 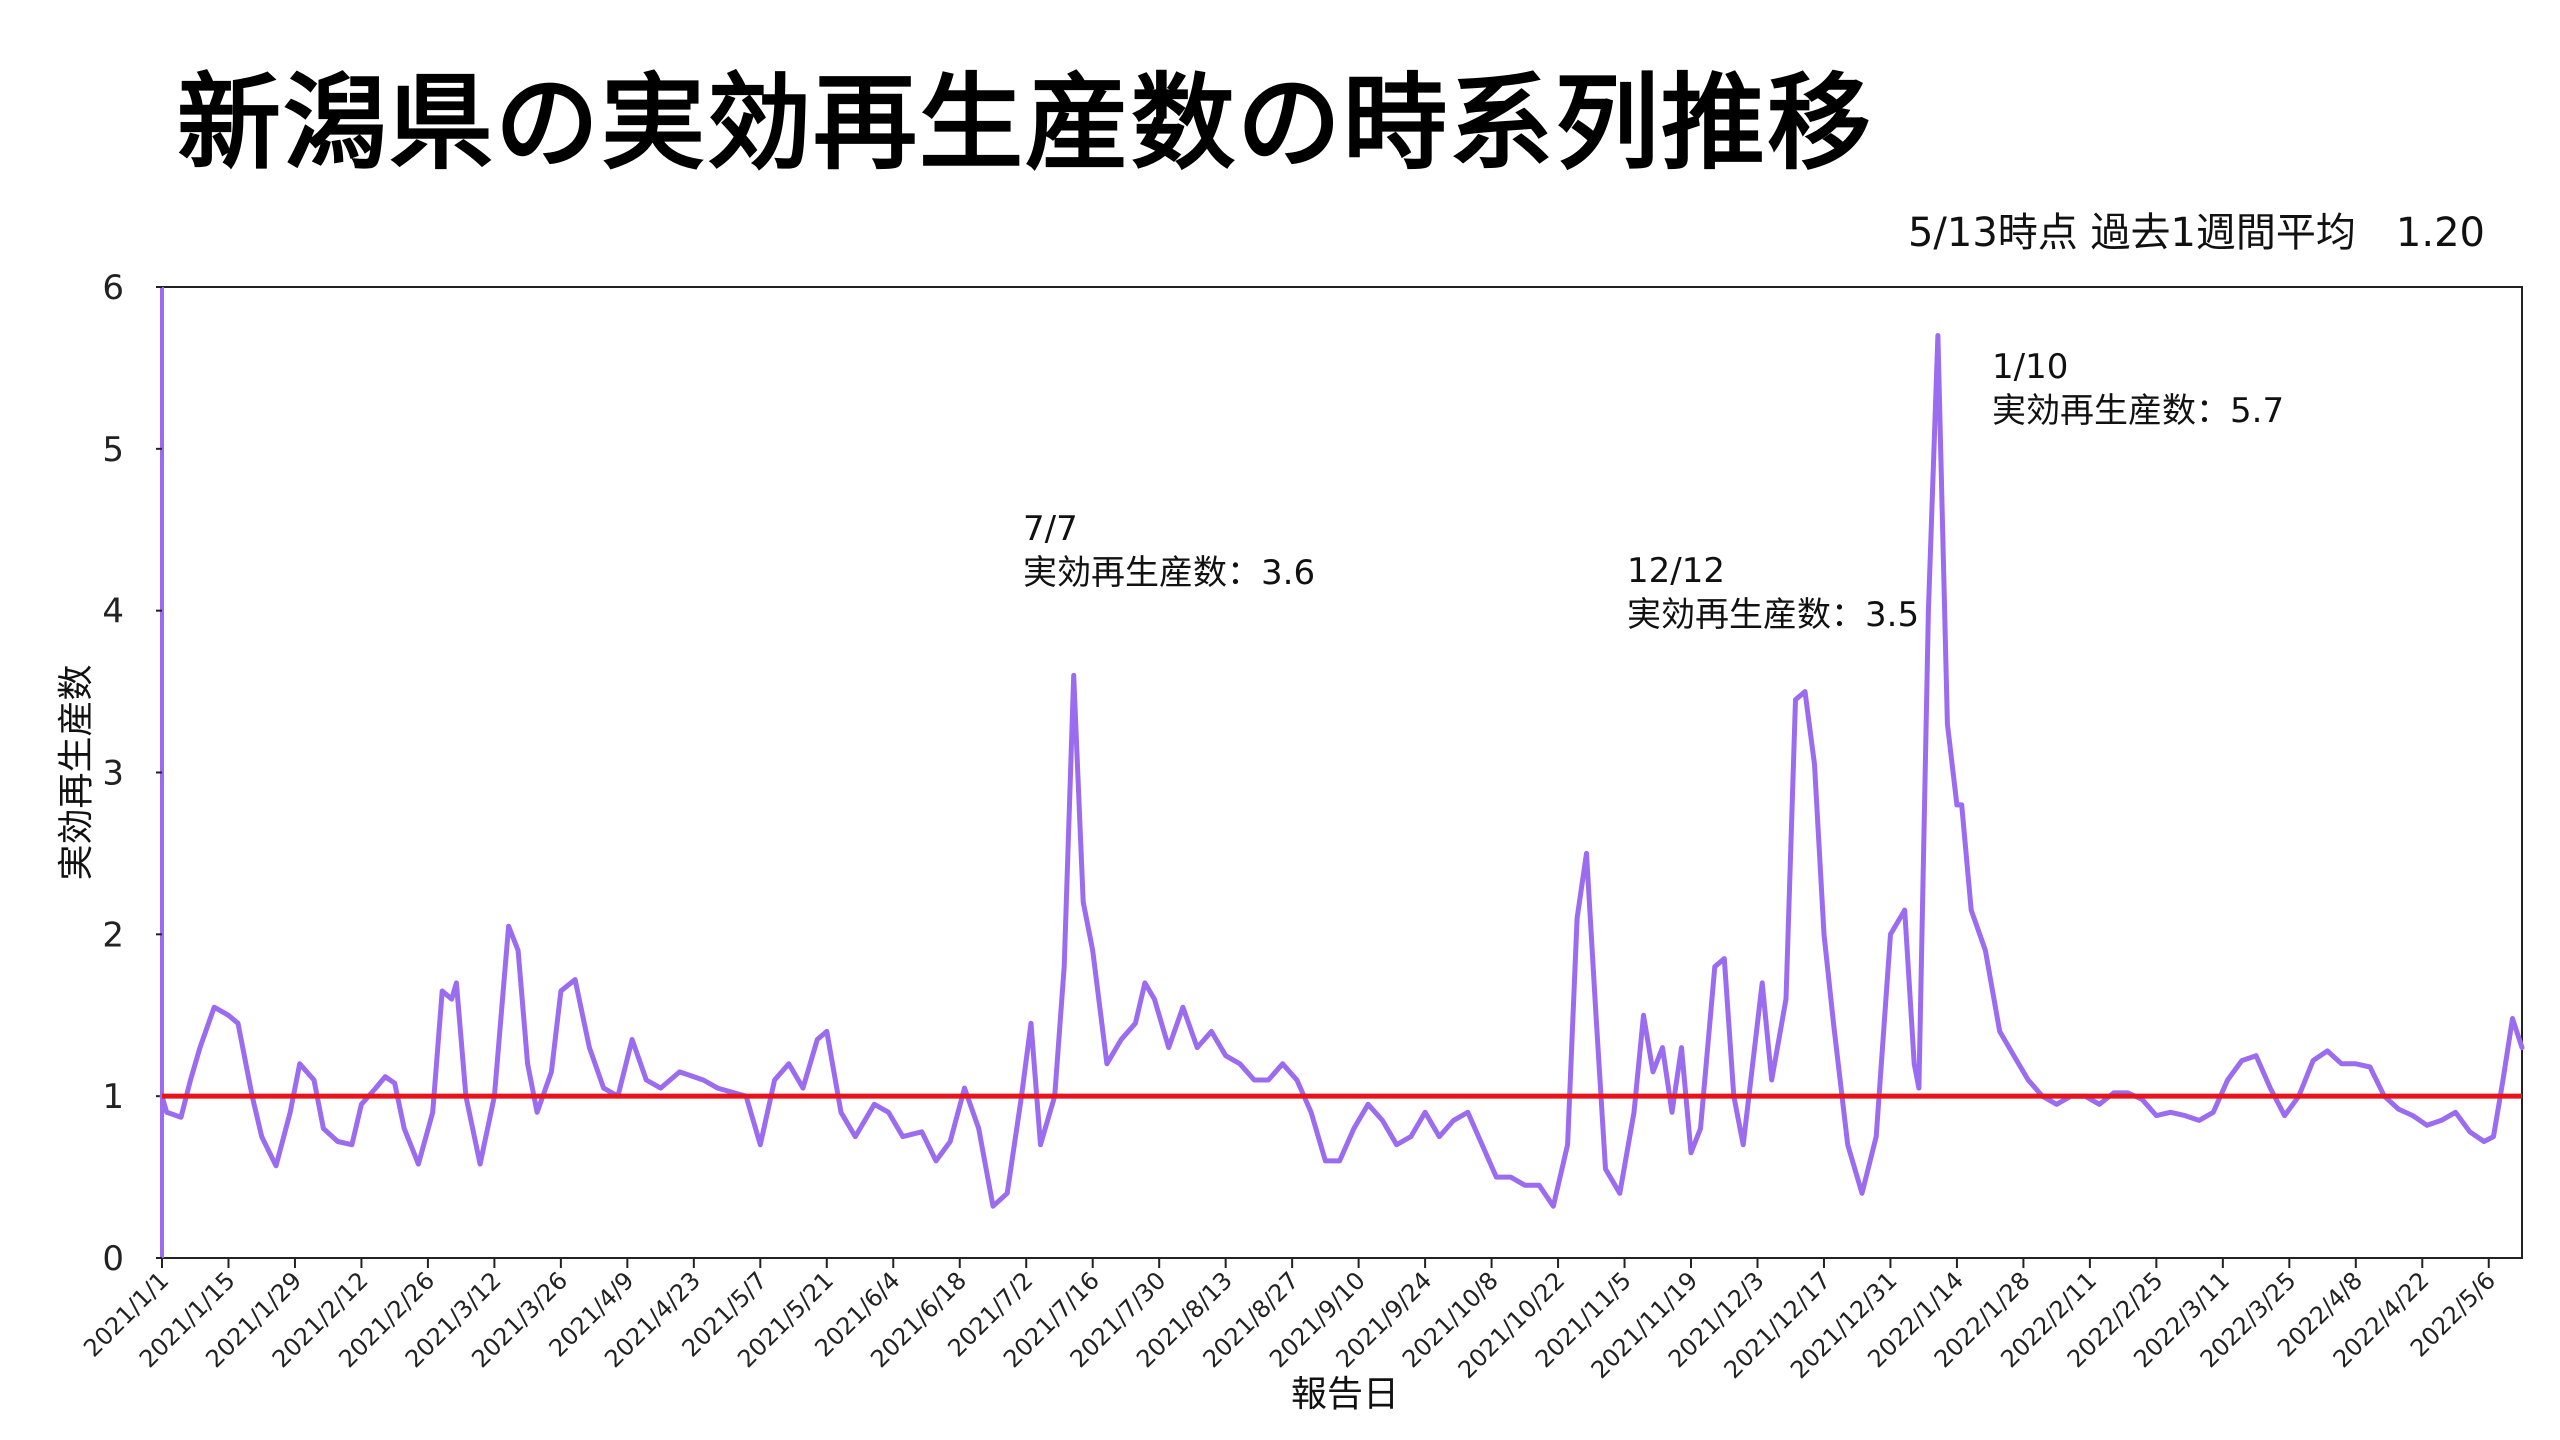 I want to click on y-tick-label: 3, so click(x=113, y=774).